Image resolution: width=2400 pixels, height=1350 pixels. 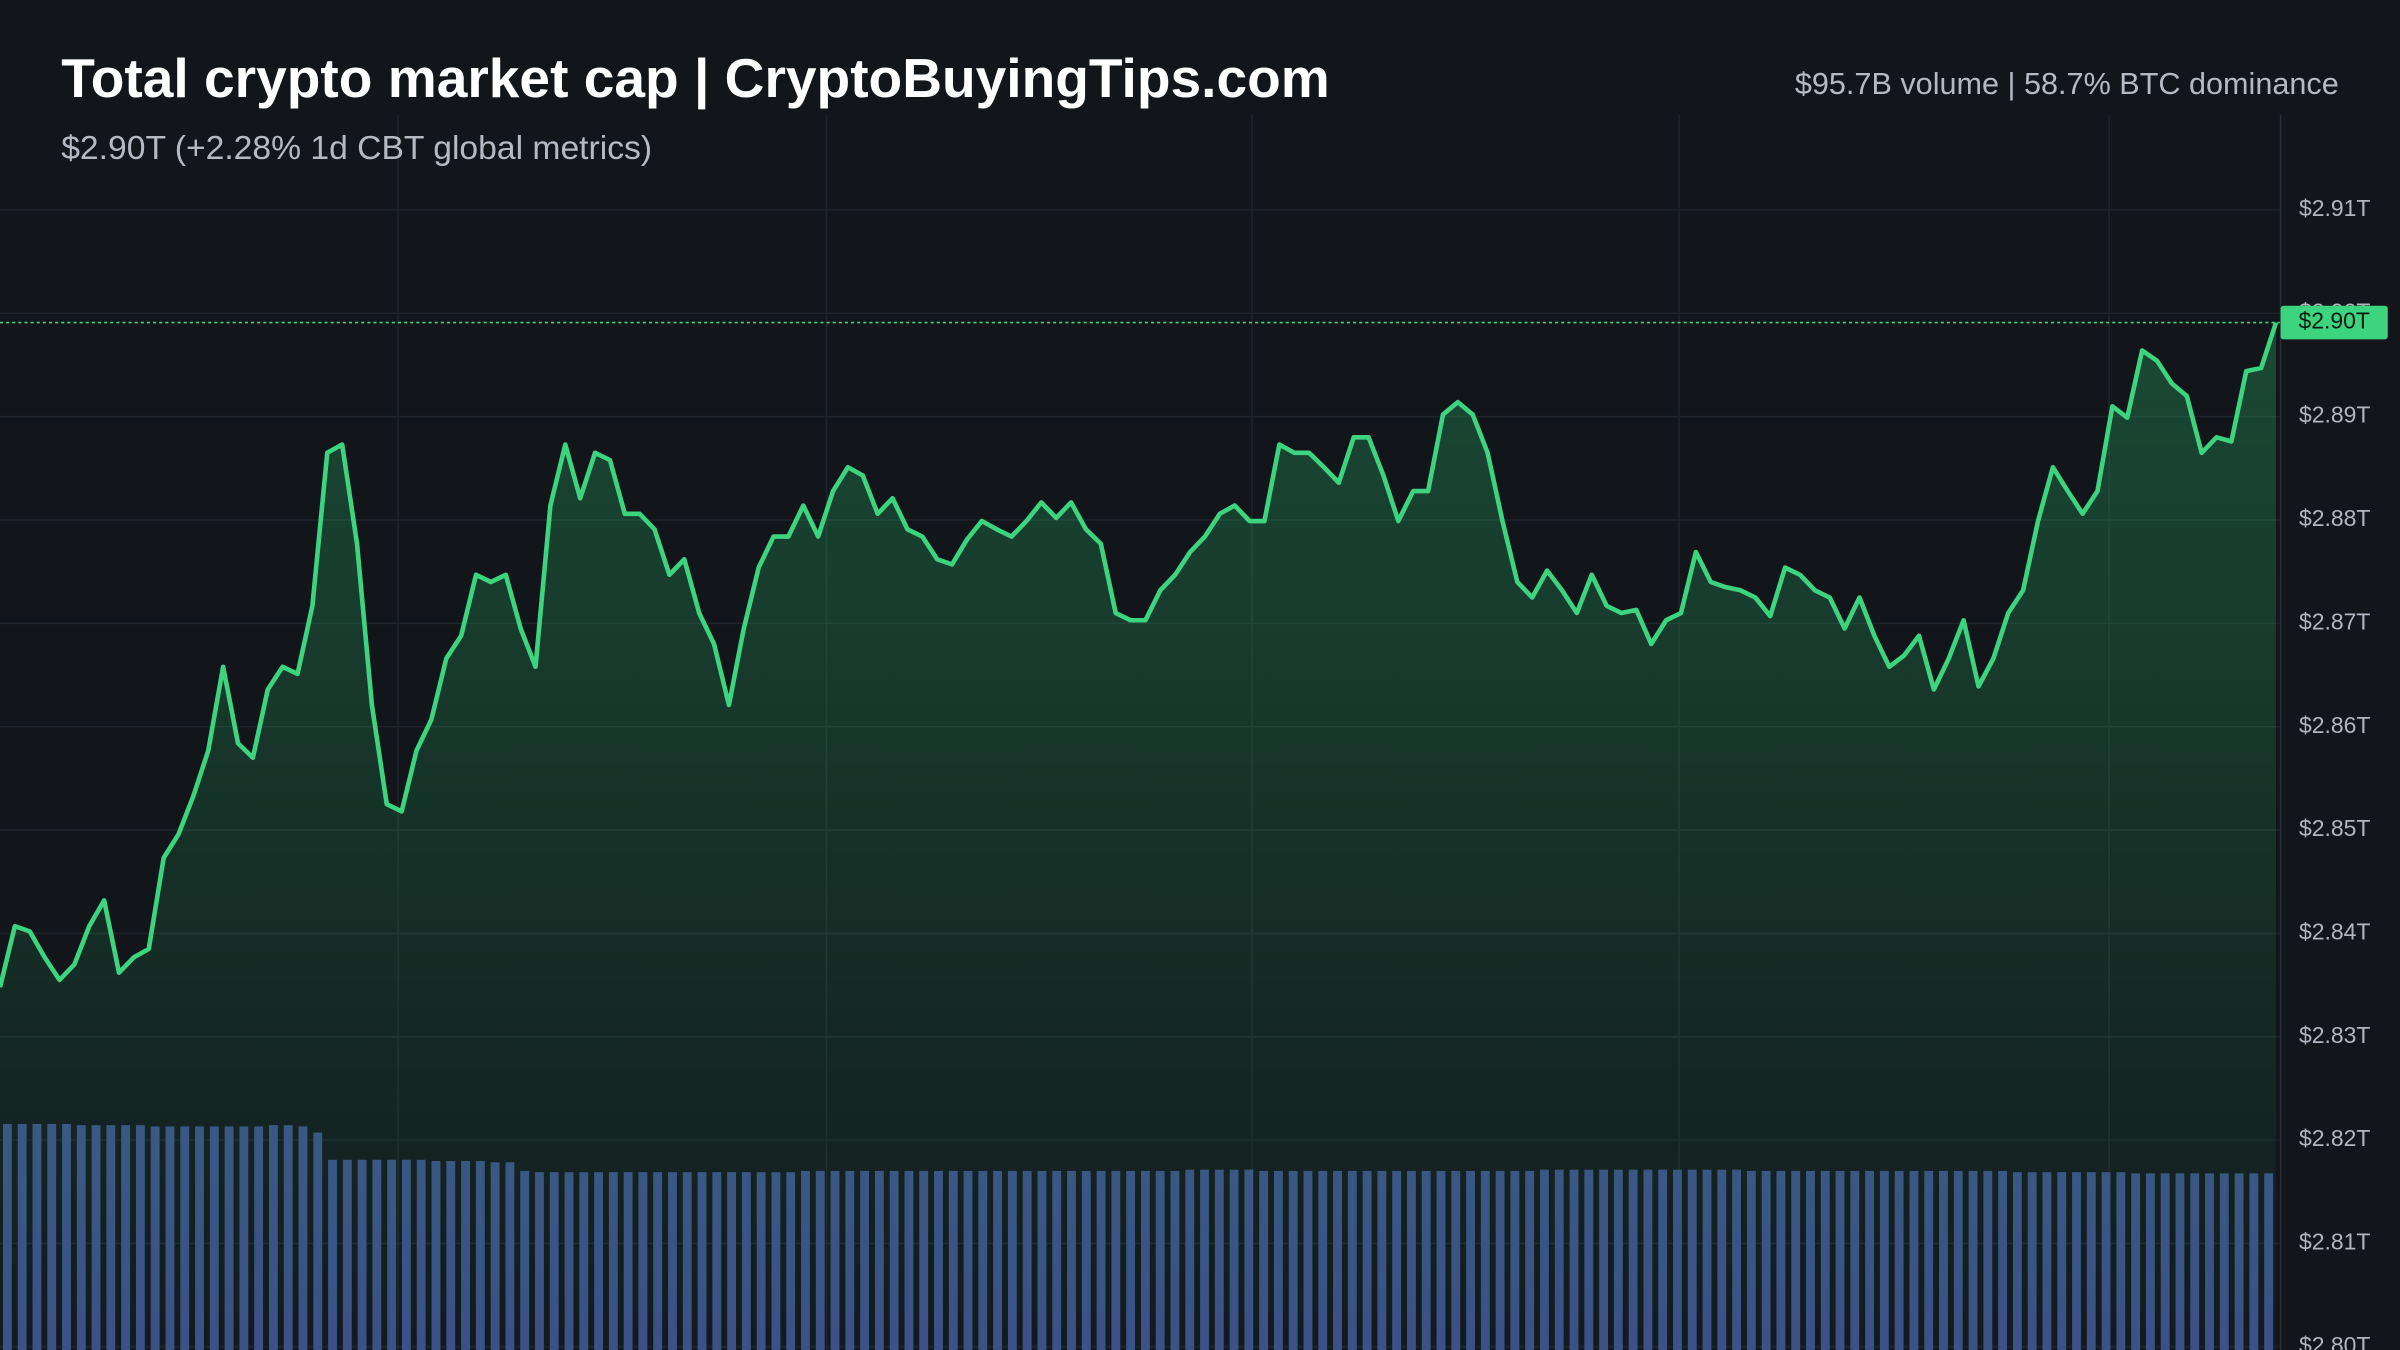 What do you see at coordinates (2334, 1341) in the screenshot?
I see `y-tick-label: $2.80T` at bounding box center [2334, 1341].